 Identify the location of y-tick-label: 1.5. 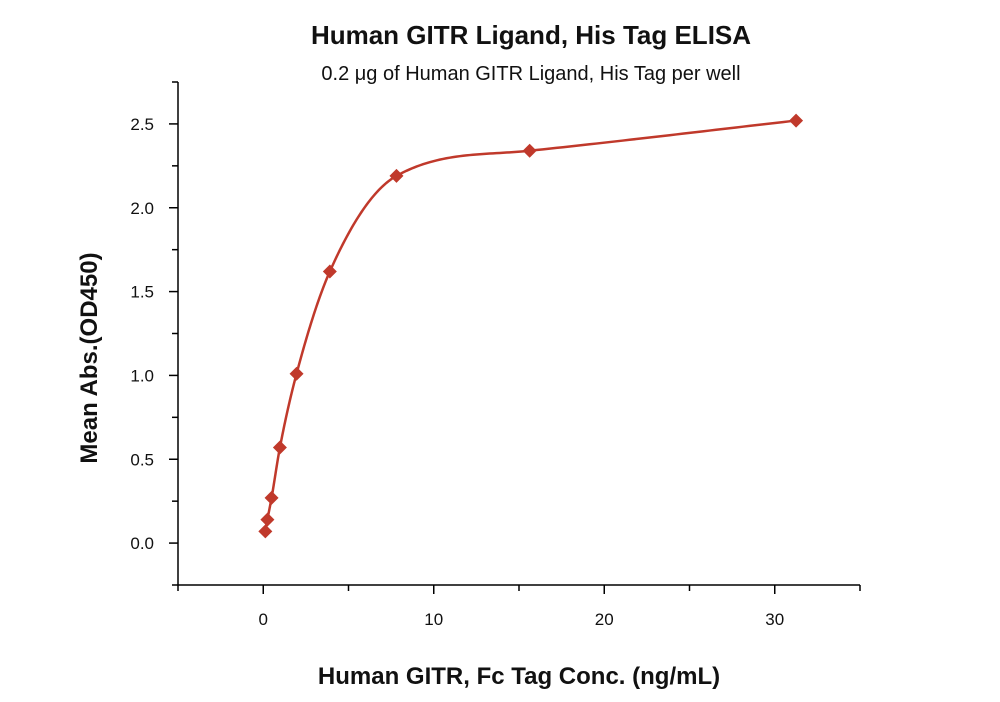
(142, 292).